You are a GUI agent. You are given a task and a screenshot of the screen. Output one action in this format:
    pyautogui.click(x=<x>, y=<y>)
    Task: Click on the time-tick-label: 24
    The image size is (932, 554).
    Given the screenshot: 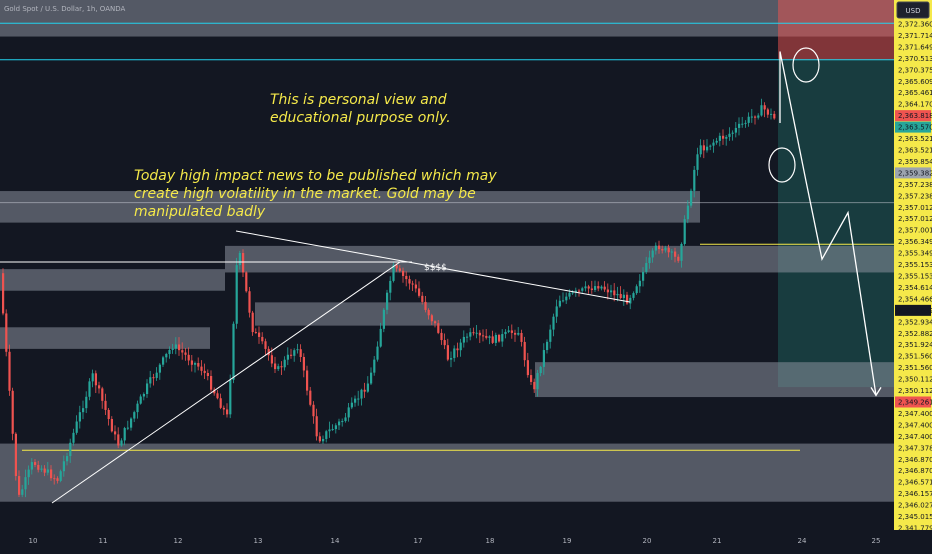 What is the action you would take?
    pyautogui.click(x=802, y=541)
    